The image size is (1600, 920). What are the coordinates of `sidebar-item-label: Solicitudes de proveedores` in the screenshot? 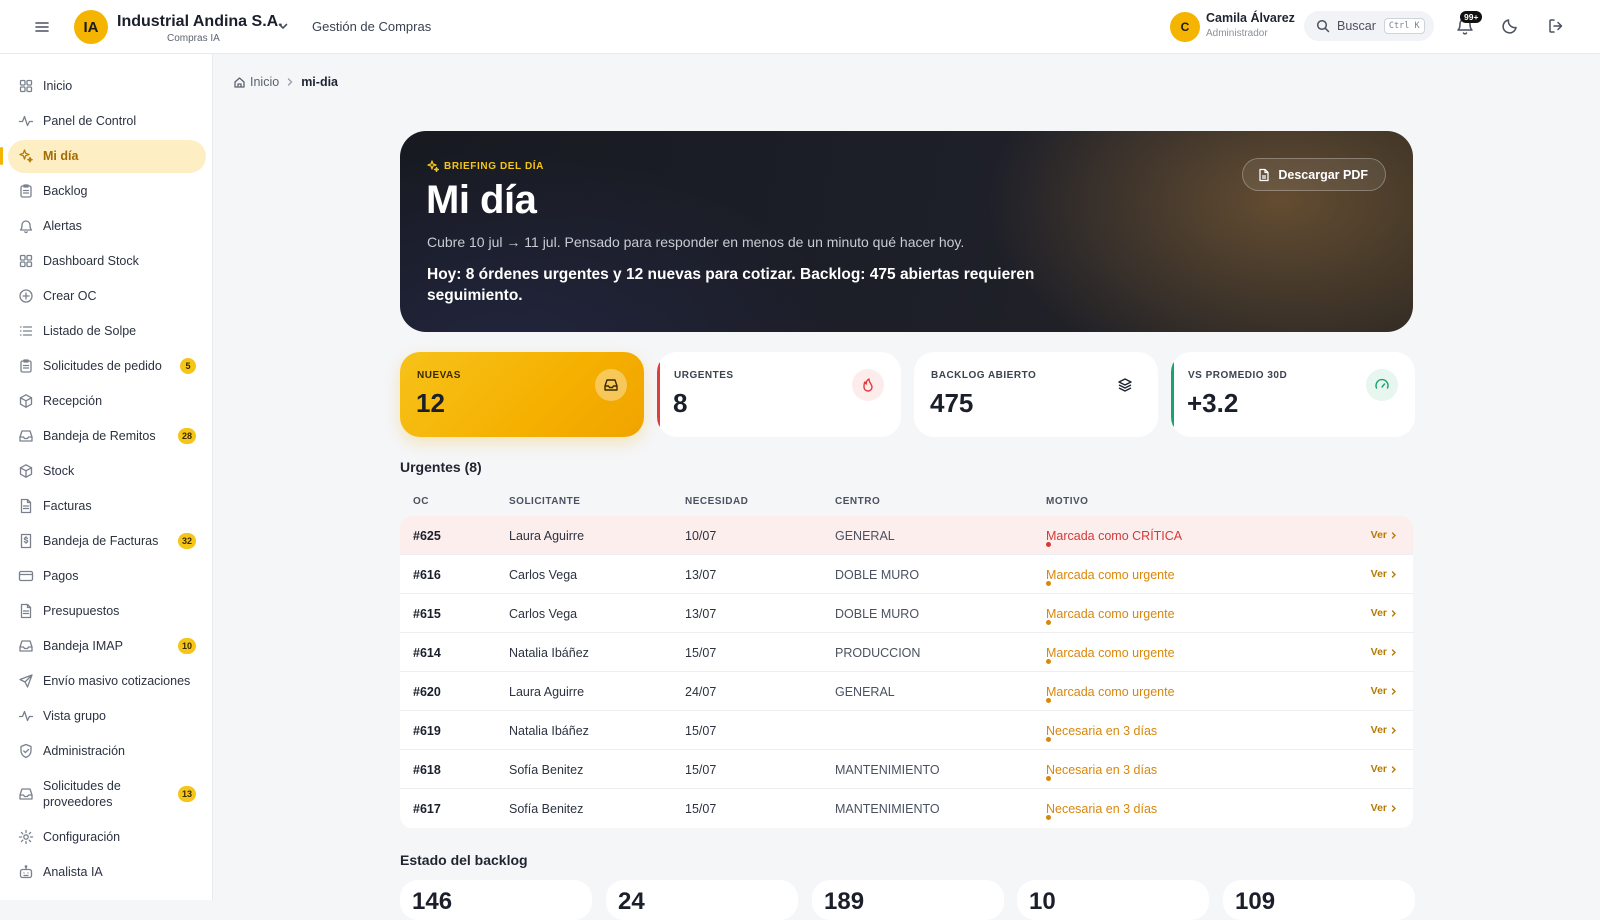 It's located at (82, 794).